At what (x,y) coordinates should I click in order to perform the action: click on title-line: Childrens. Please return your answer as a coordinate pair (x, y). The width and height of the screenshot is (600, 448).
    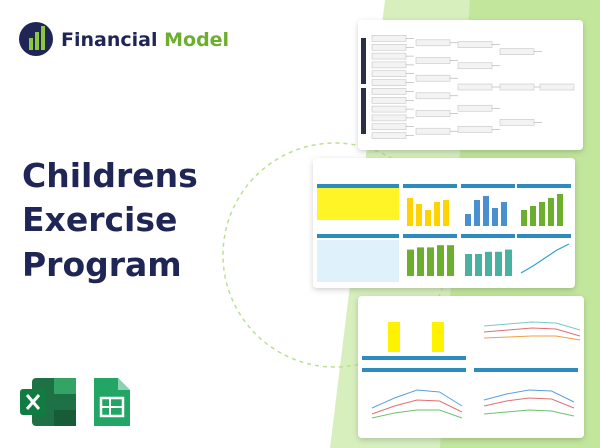
    Looking at the image, I should click on (110, 175).